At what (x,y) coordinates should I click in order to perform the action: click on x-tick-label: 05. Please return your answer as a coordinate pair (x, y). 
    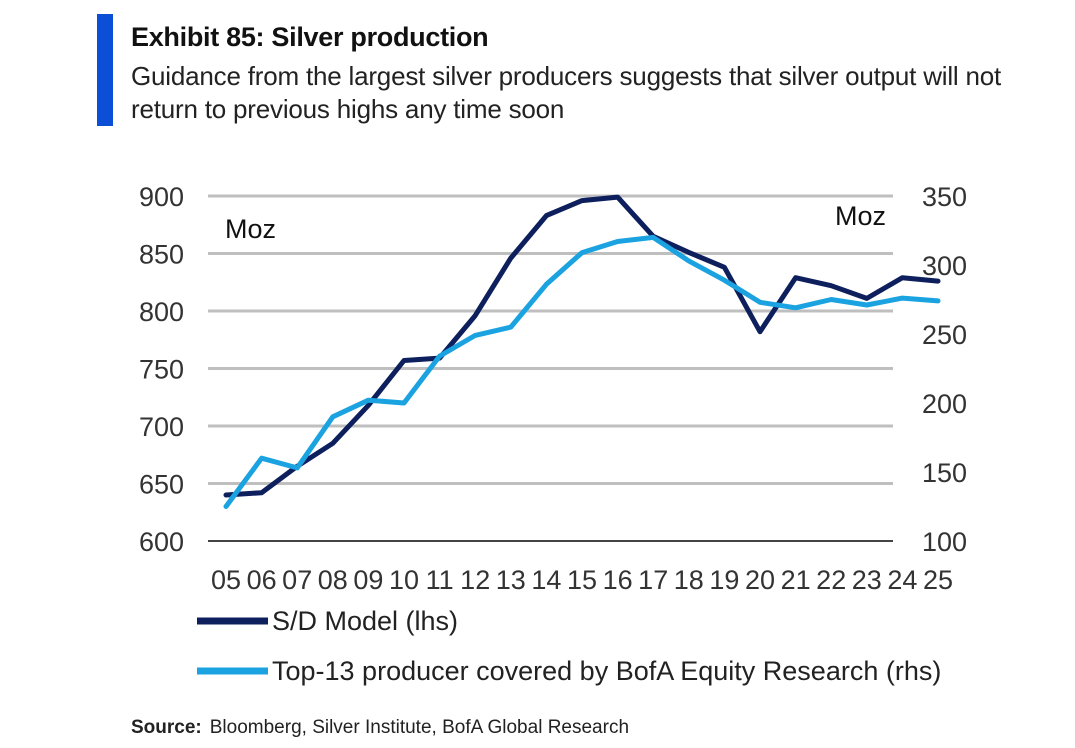
    Looking at the image, I should click on (226, 580).